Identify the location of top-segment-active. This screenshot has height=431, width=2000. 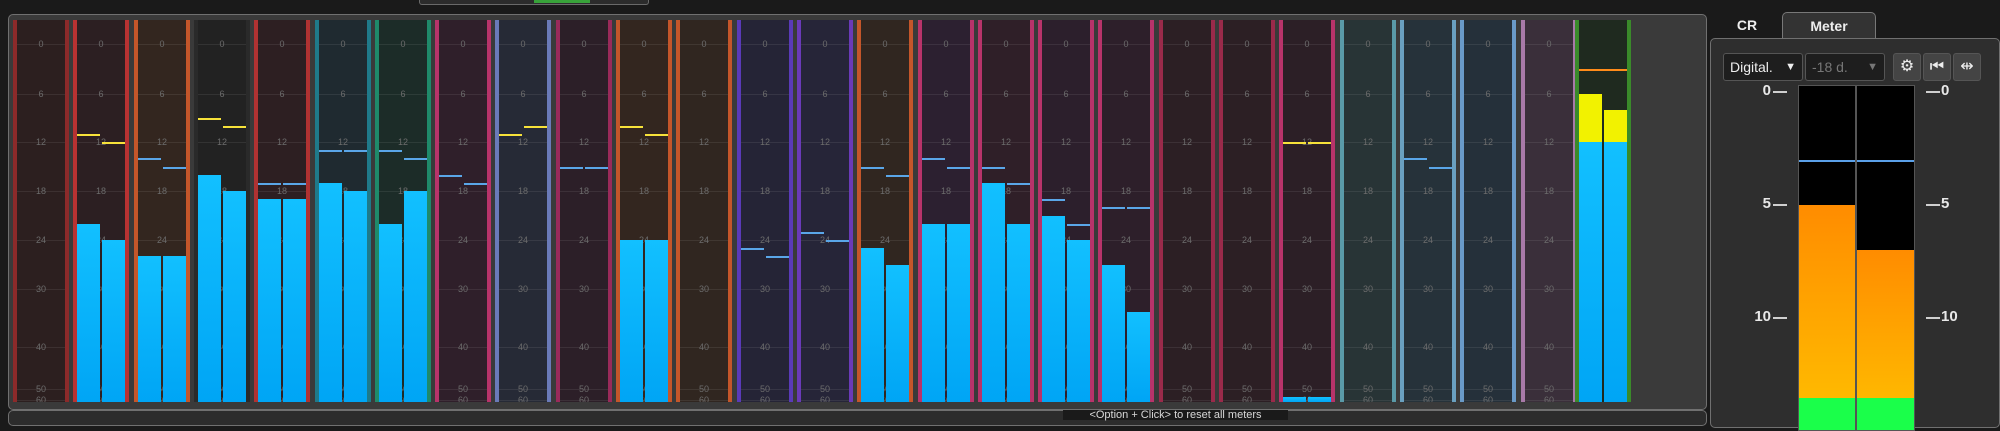
(562, 1).